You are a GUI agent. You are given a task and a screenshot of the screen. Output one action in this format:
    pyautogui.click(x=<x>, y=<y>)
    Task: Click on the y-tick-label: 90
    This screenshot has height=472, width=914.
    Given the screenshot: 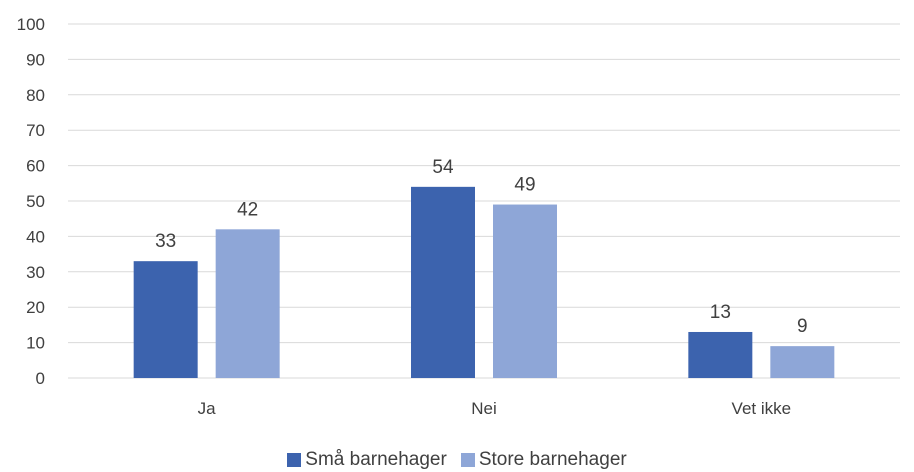 What is the action you would take?
    pyautogui.click(x=35, y=59)
    